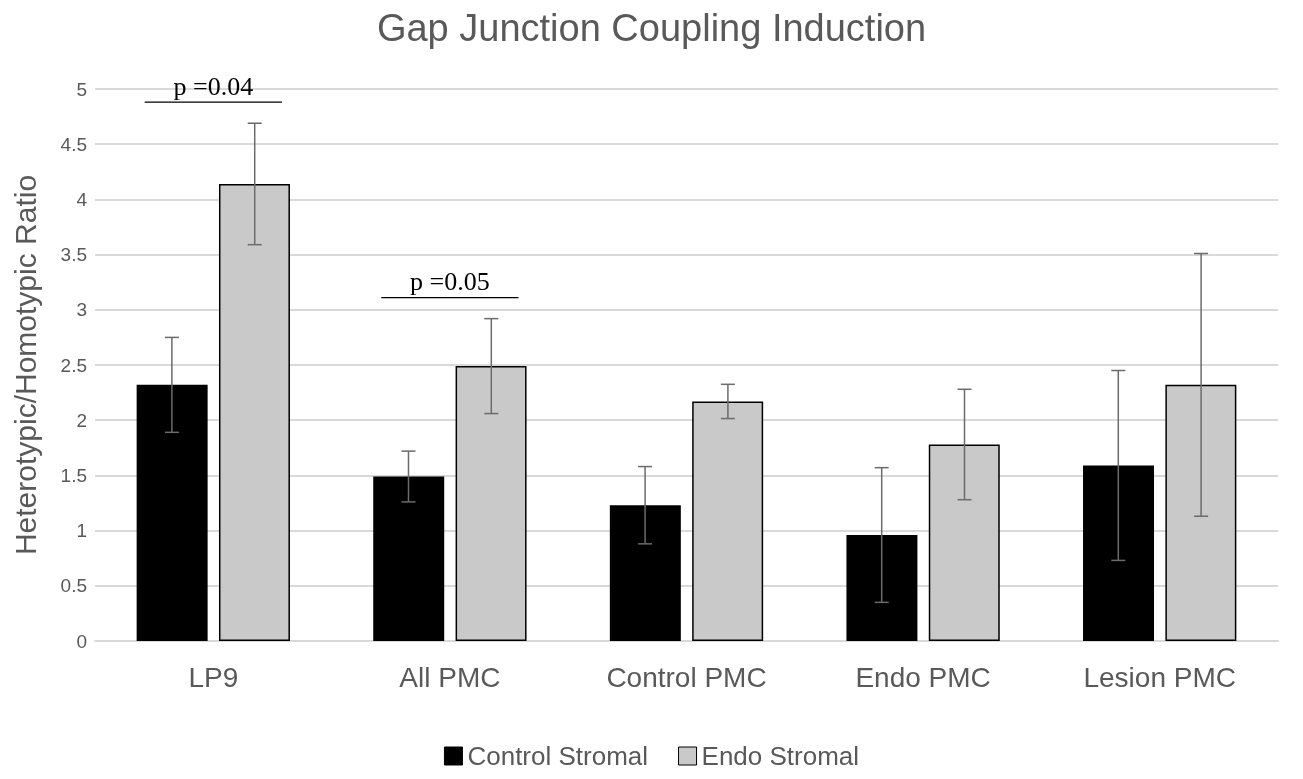  Describe the element at coordinates (686, 677) in the screenshot. I see `x-tick-label: Control PMC` at that location.